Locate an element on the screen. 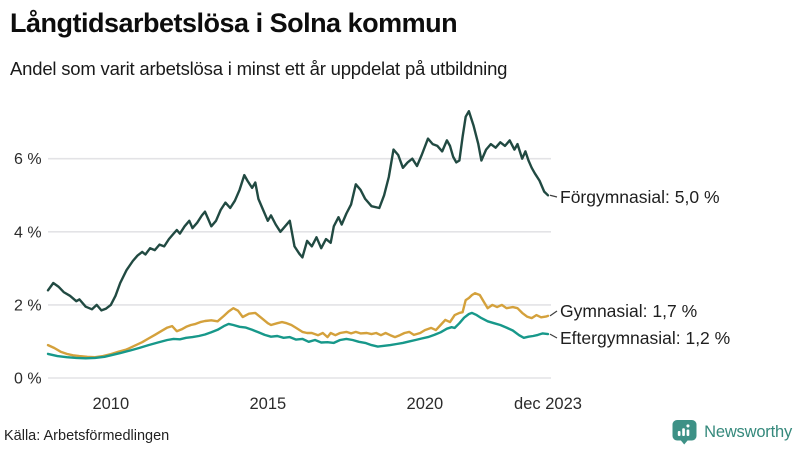  series-end-label-eftergymnasial: Eftergymnasial: 1,2 % is located at coordinates (645, 338).